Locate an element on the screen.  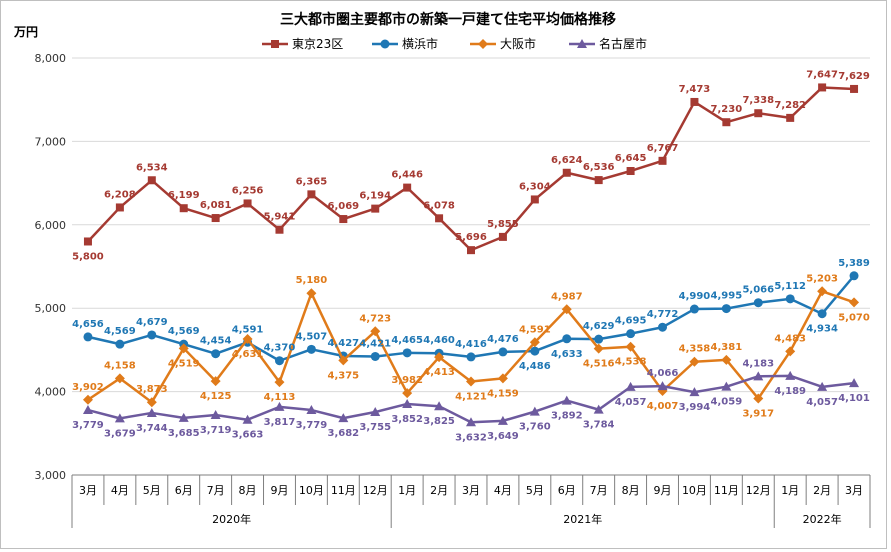
x-tick-label: 5月 is located at coordinates (535, 490).